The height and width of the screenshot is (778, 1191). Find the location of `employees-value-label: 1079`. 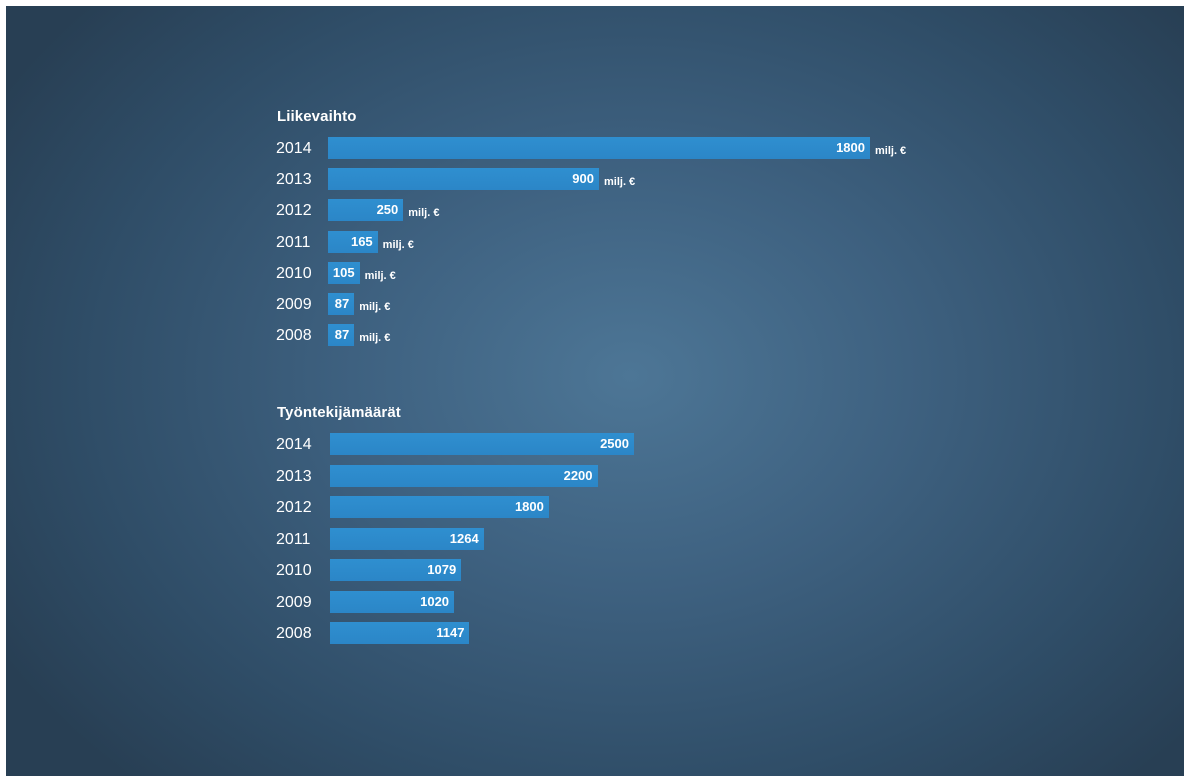

employees-value-label: 1079 is located at coordinates (442, 569).